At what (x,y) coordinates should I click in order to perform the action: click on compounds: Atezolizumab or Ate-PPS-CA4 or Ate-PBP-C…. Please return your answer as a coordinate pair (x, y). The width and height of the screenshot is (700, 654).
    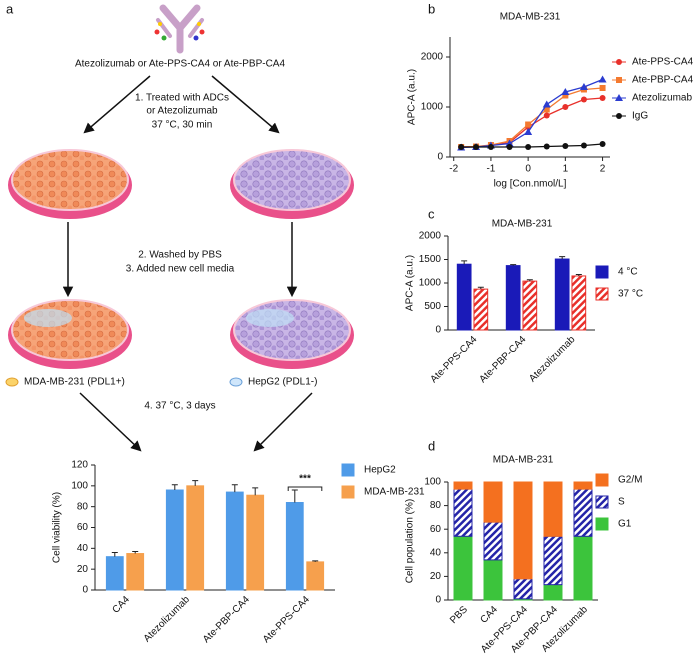
    Looking at the image, I should click on (180, 64).